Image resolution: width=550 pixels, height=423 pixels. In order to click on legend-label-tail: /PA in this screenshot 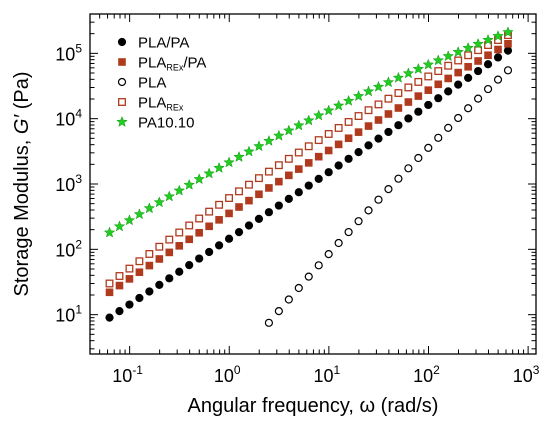, I will do `click(194, 63)`.